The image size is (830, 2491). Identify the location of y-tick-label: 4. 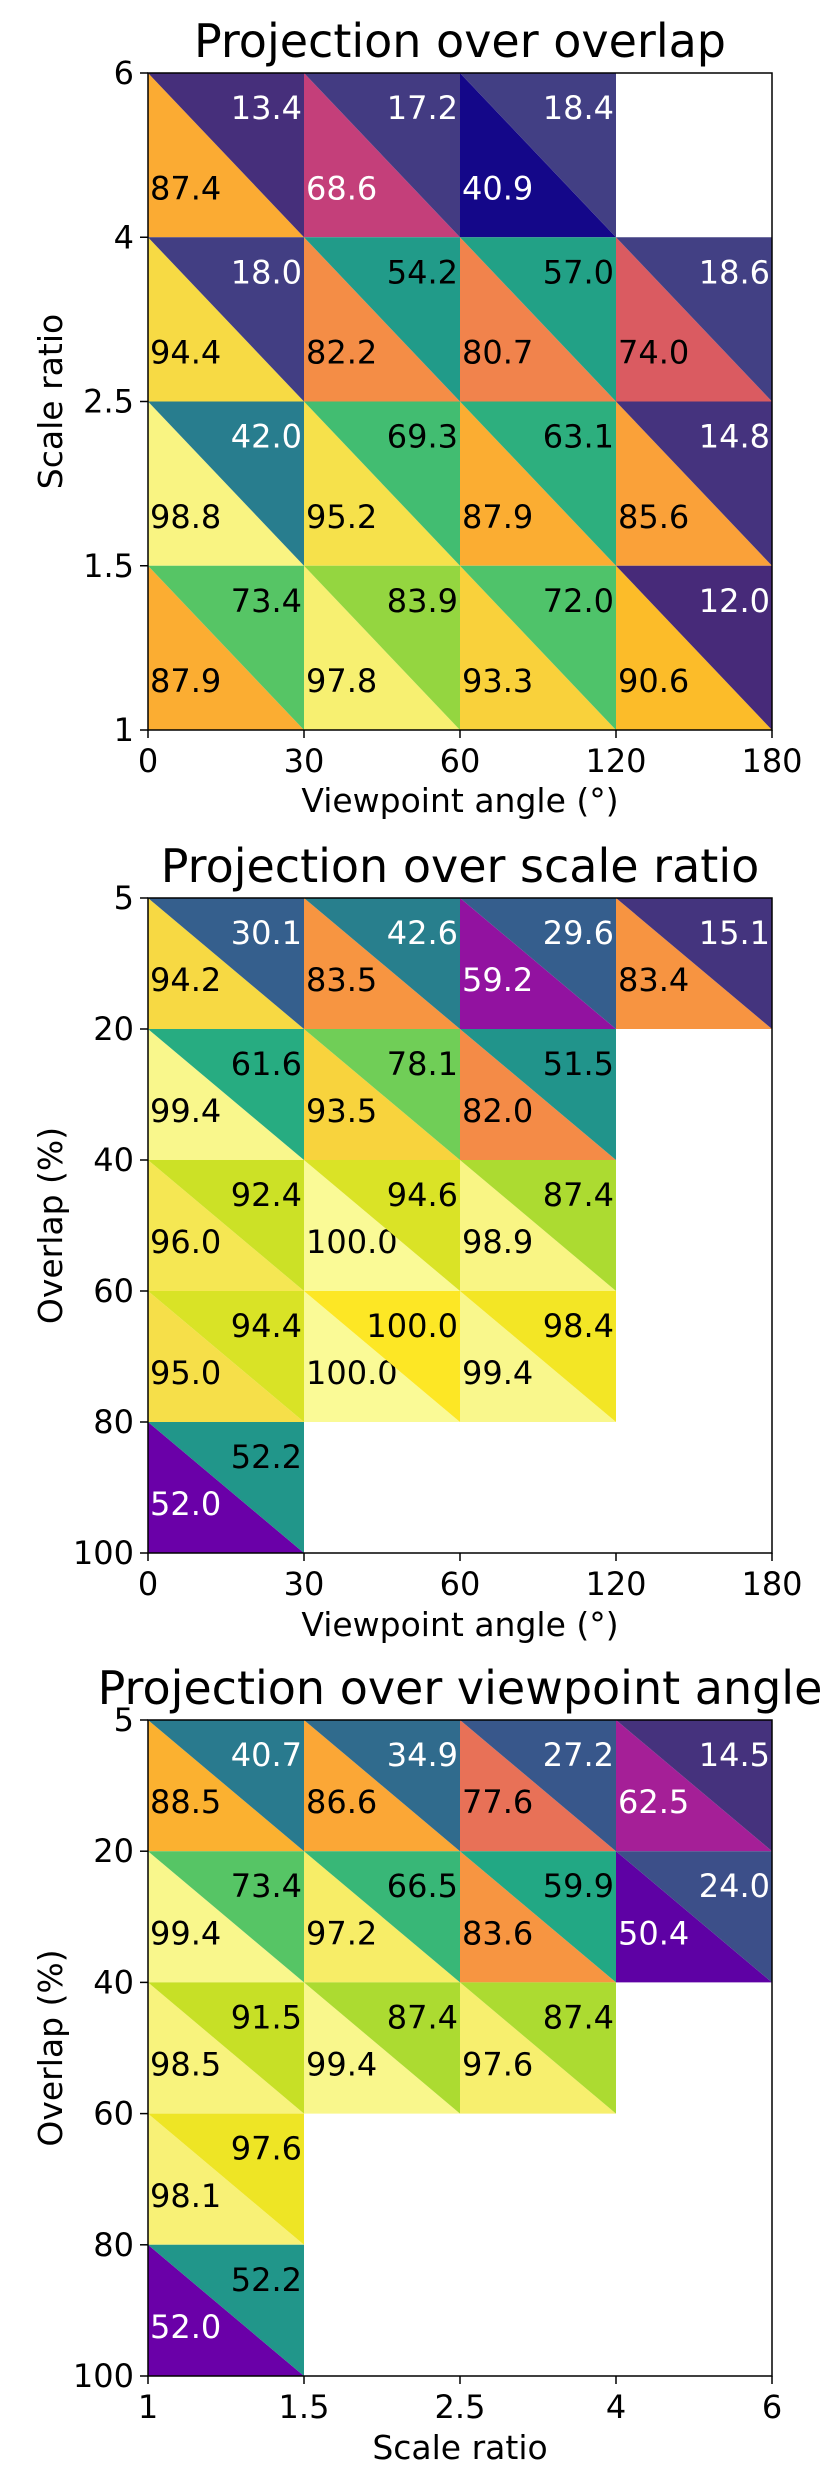
(124, 237).